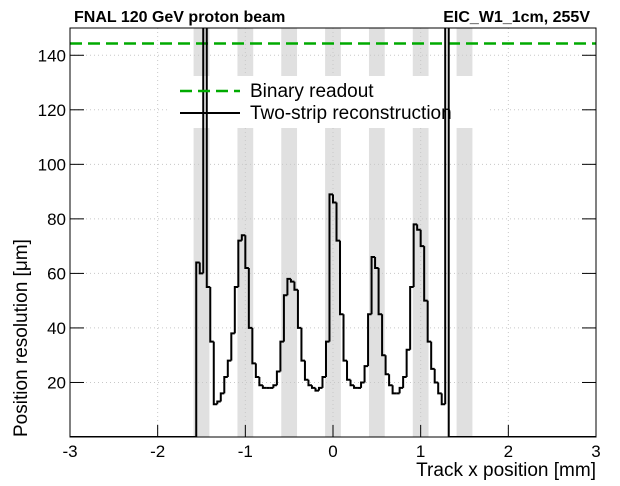  Describe the element at coordinates (52, 110) in the screenshot. I see `y-tick-label: 120` at that location.